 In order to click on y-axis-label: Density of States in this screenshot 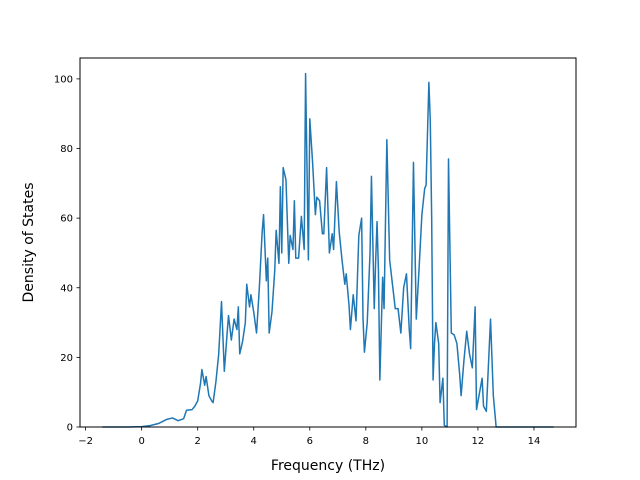, I will do `click(29, 243)`.